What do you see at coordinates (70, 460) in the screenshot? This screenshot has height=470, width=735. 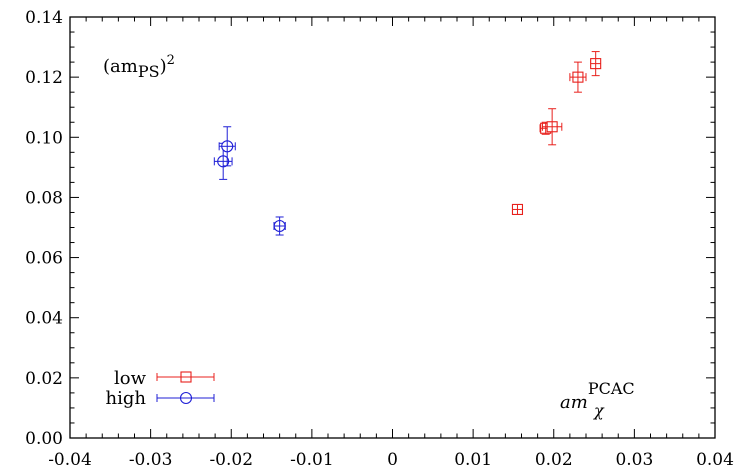 I see `x-tick-label: -0.04` at bounding box center [70, 460].